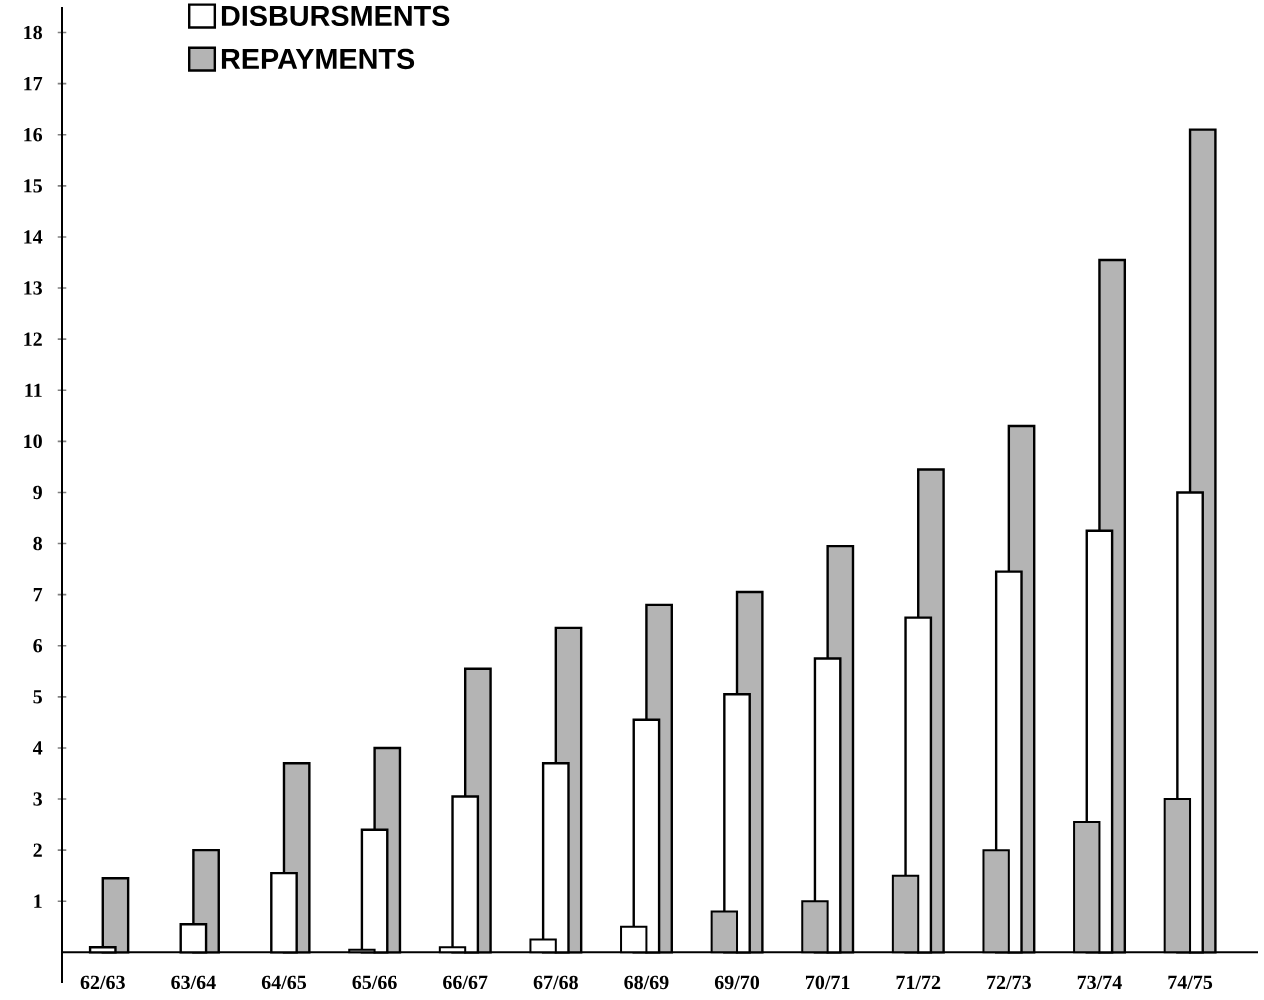 The width and height of the screenshot is (1264, 1000). I want to click on y-tick-label: 3, so click(37, 799).